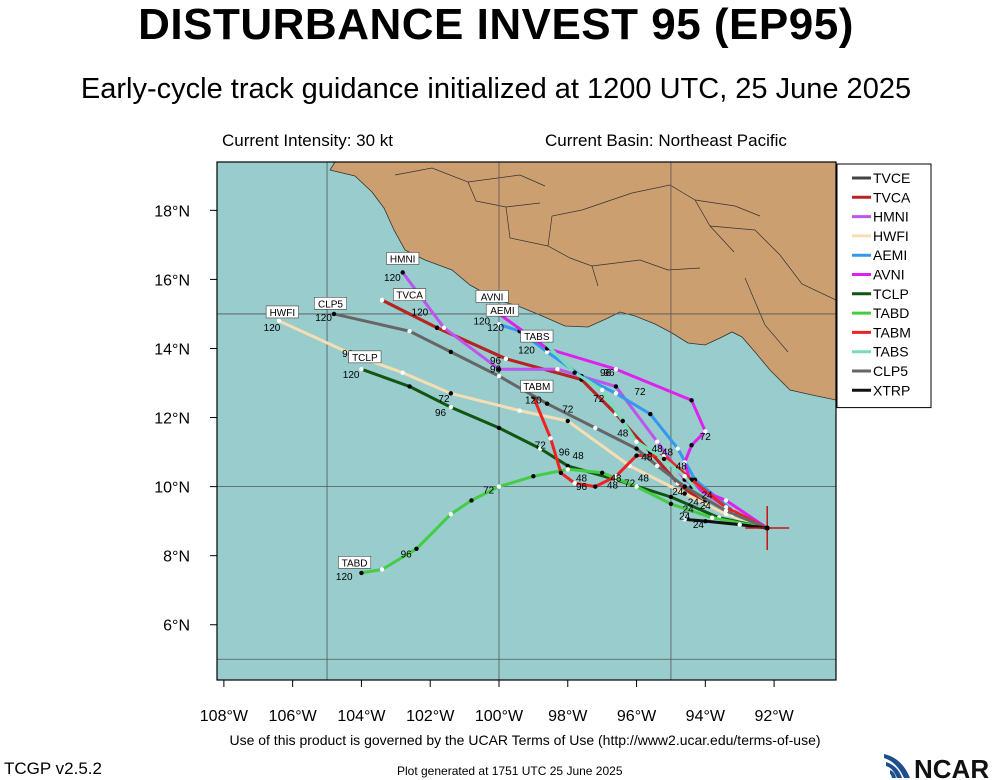 The height and width of the screenshot is (780, 992). What do you see at coordinates (365, 358) in the screenshot?
I see `model-tag-tclp: TCLP` at bounding box center [365, 358].